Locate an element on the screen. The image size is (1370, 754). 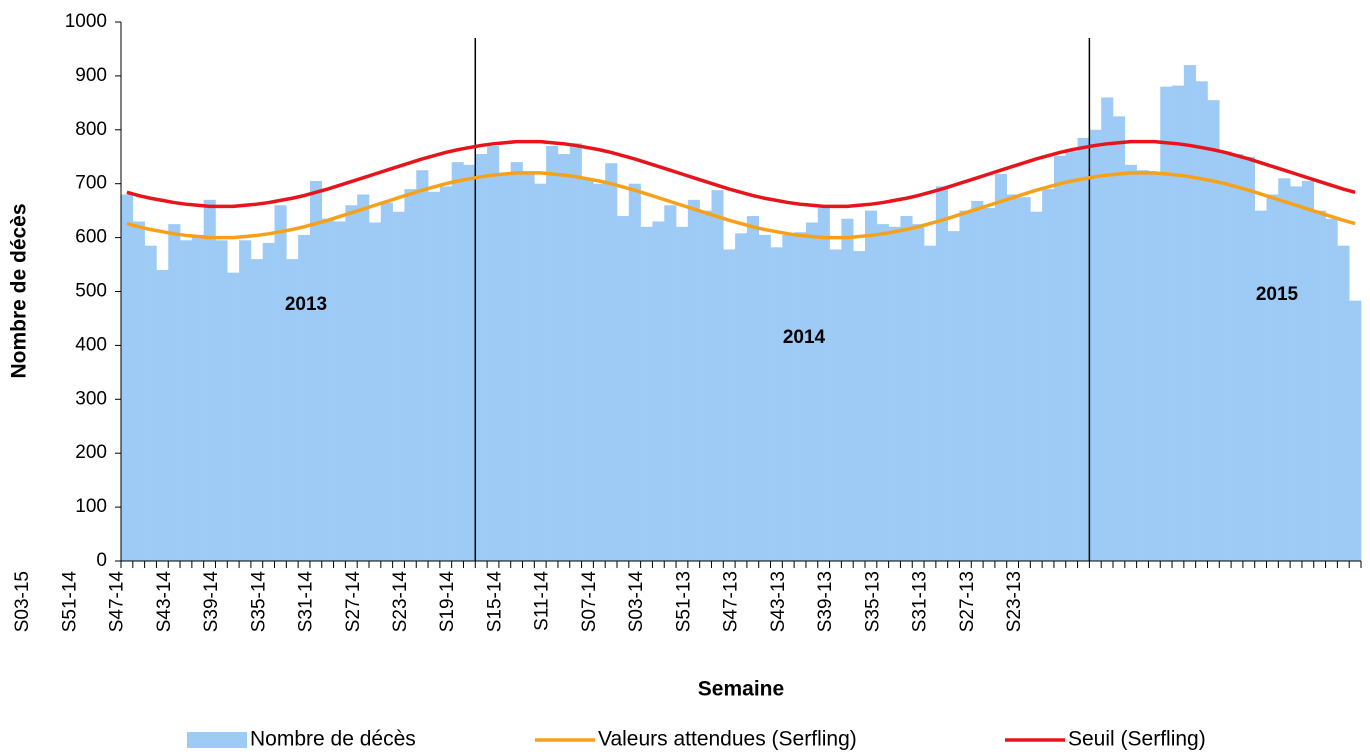
x-tick-label: S43-13 is located at coordinates (778, 601).